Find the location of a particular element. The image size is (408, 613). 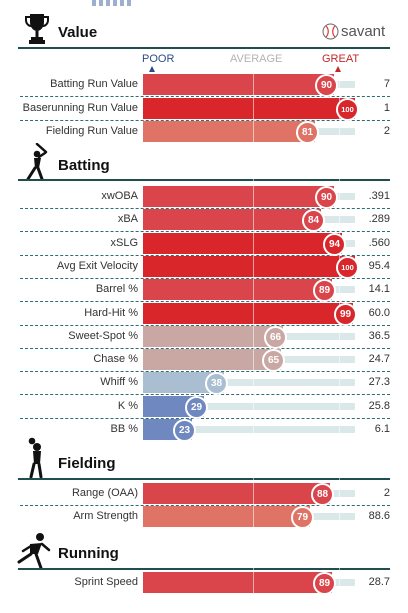

percentile-row: BB % 23 6.1 is located at coordinates (204, 430).